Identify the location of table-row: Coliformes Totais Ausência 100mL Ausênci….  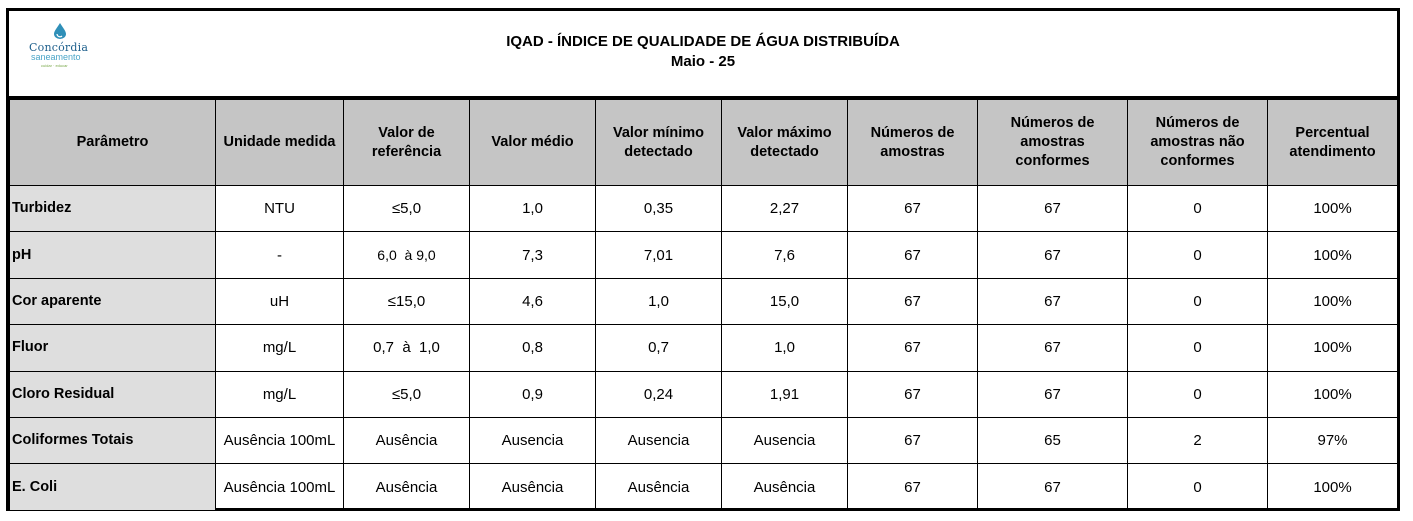
(703, 440).